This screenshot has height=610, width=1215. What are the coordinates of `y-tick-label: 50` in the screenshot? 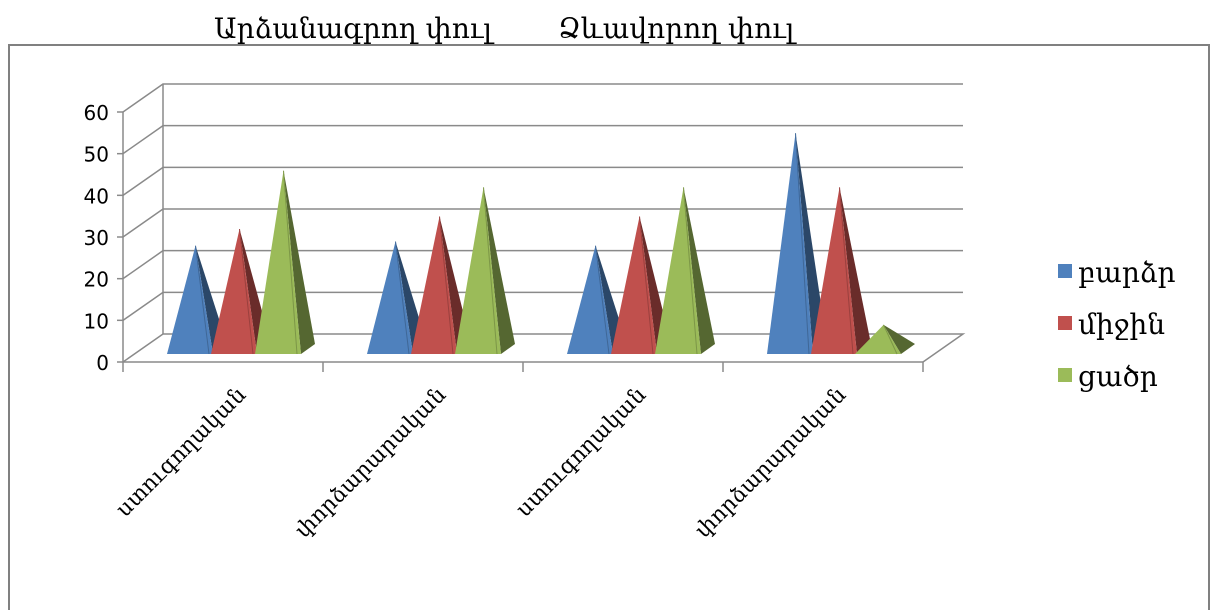 It's located at (96, 155).